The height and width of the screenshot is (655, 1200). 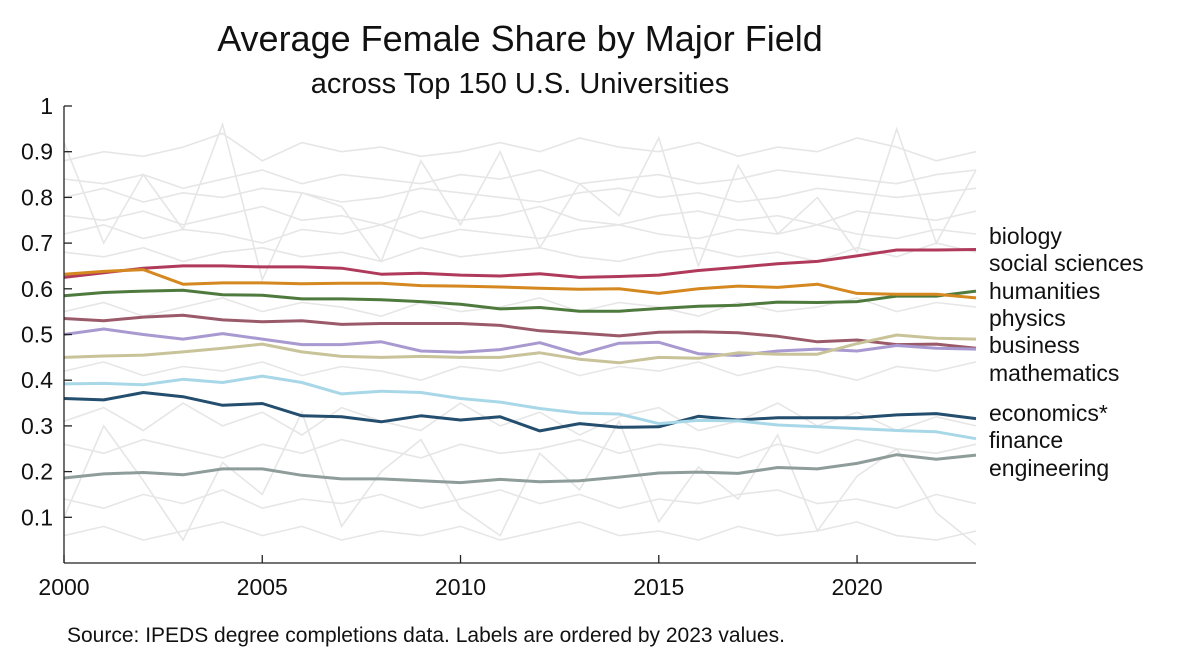 What do you see at coordinates (1044, 291) in the screenshot?
I see `series-label-humanities: humanities` at bounding box center [1044, 291].